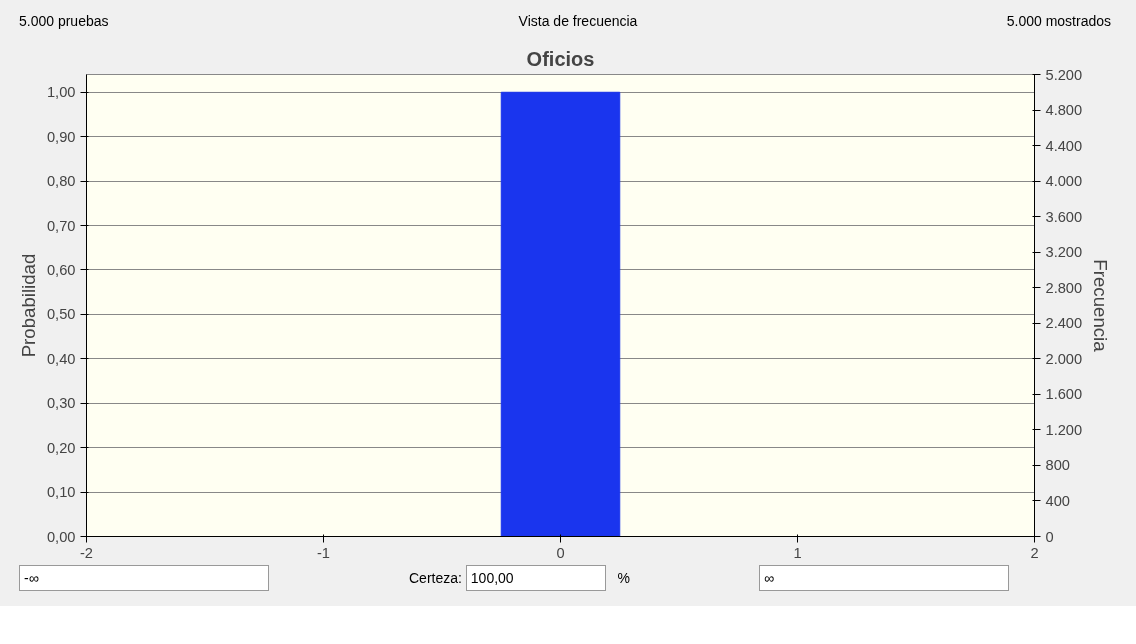  Describe the element at coordinates (578, 21) in the screenshot. I see `text: Vista de frecuencia` at that location.